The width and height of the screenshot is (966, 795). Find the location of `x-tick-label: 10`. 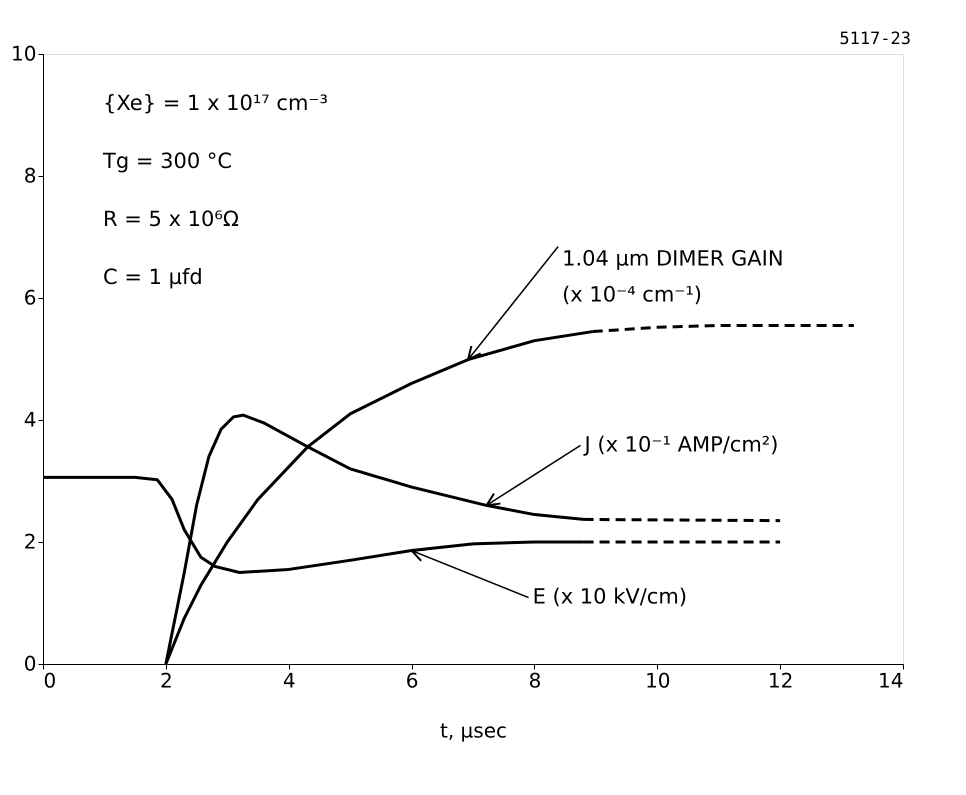

x-tick-label: 10 is located at coordinates (658, 680).